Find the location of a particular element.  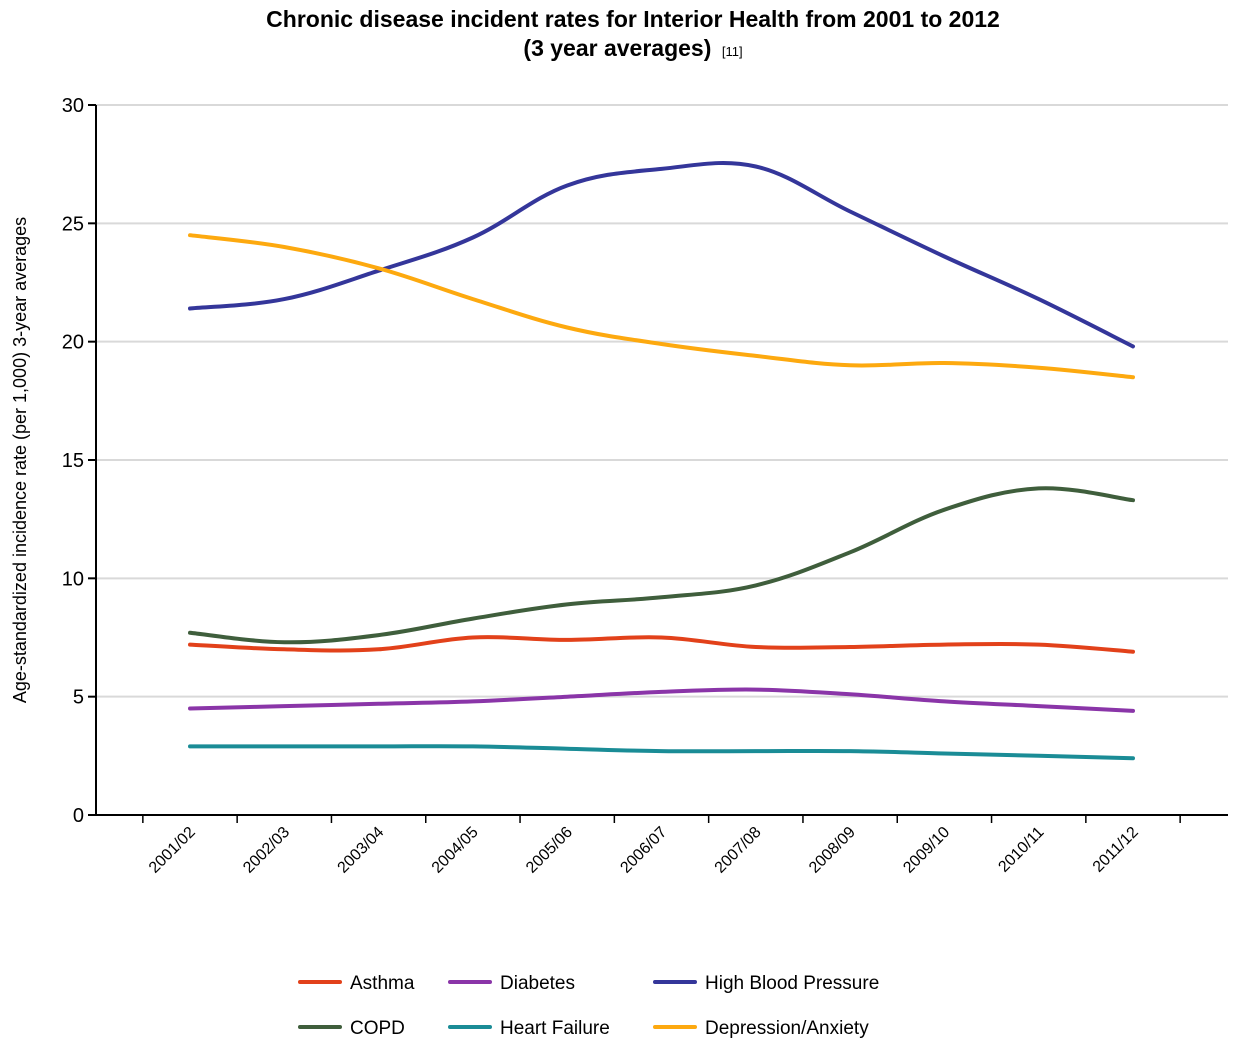

series-line-depression-anxiety is located at coordinates (661, 306).